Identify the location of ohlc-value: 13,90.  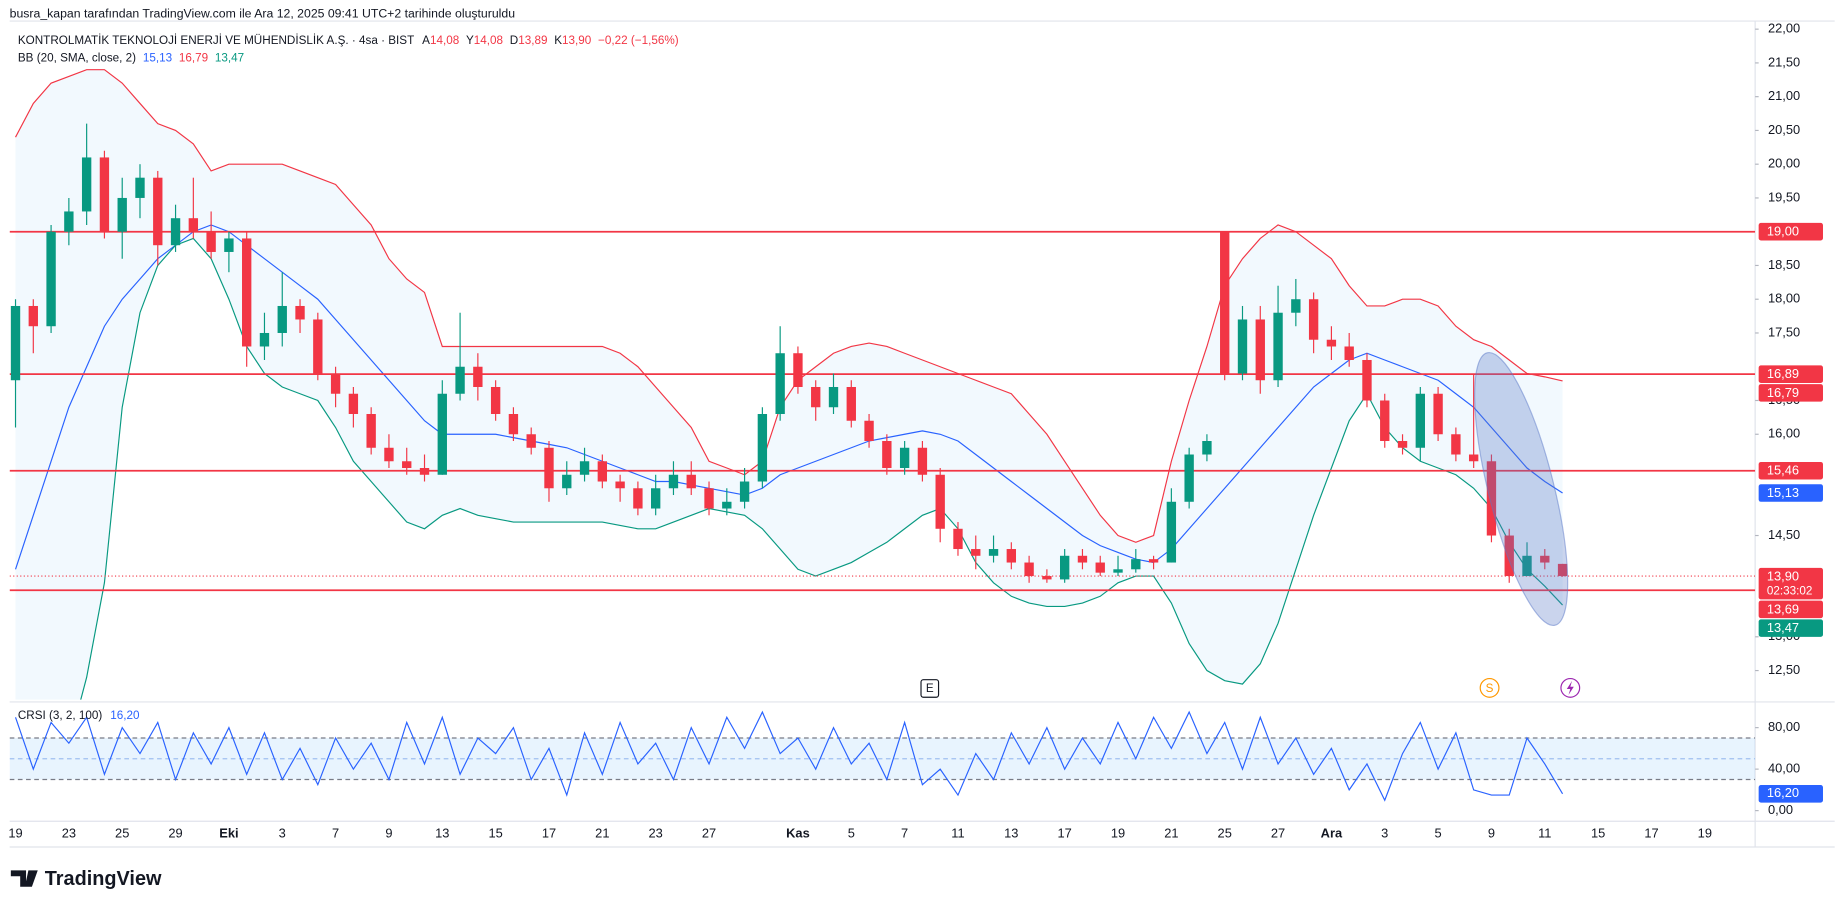
(577, 40).